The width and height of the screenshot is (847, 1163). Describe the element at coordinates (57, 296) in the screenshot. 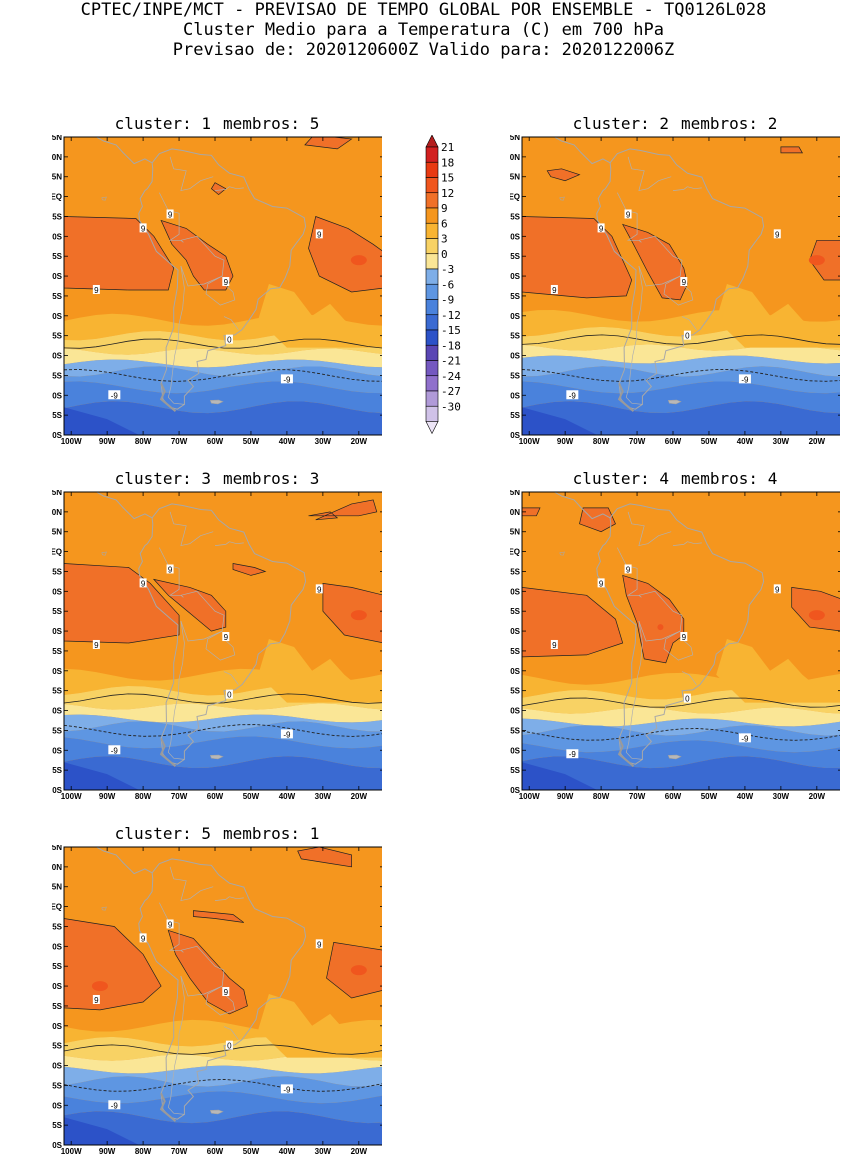

I see `lat-tick-label: 25S` at that location.